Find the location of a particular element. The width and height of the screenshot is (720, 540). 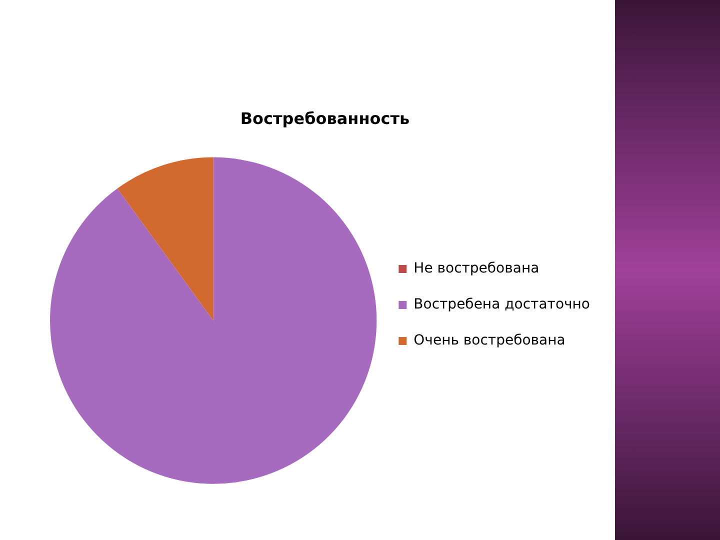

legend-label: Не востребована is located at coordinates (477, 268).